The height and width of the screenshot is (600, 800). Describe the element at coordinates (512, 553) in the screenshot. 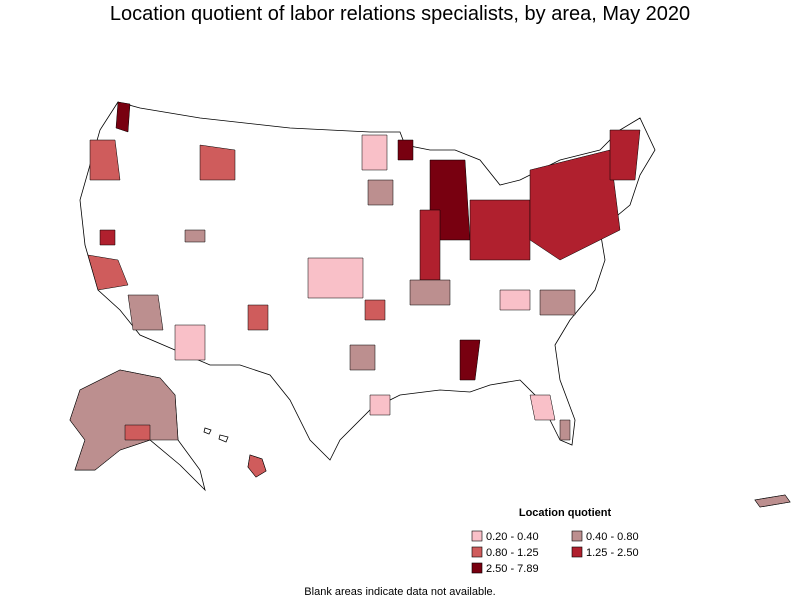

I see `legend-label: 0.80 - 1.25` at that location.